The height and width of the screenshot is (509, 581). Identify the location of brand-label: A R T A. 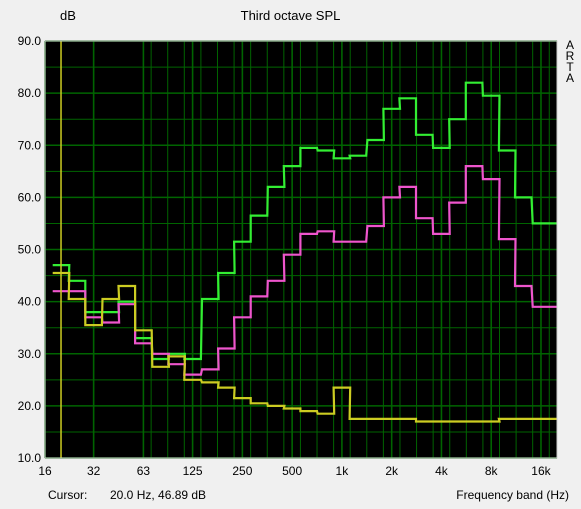
(570, 61).